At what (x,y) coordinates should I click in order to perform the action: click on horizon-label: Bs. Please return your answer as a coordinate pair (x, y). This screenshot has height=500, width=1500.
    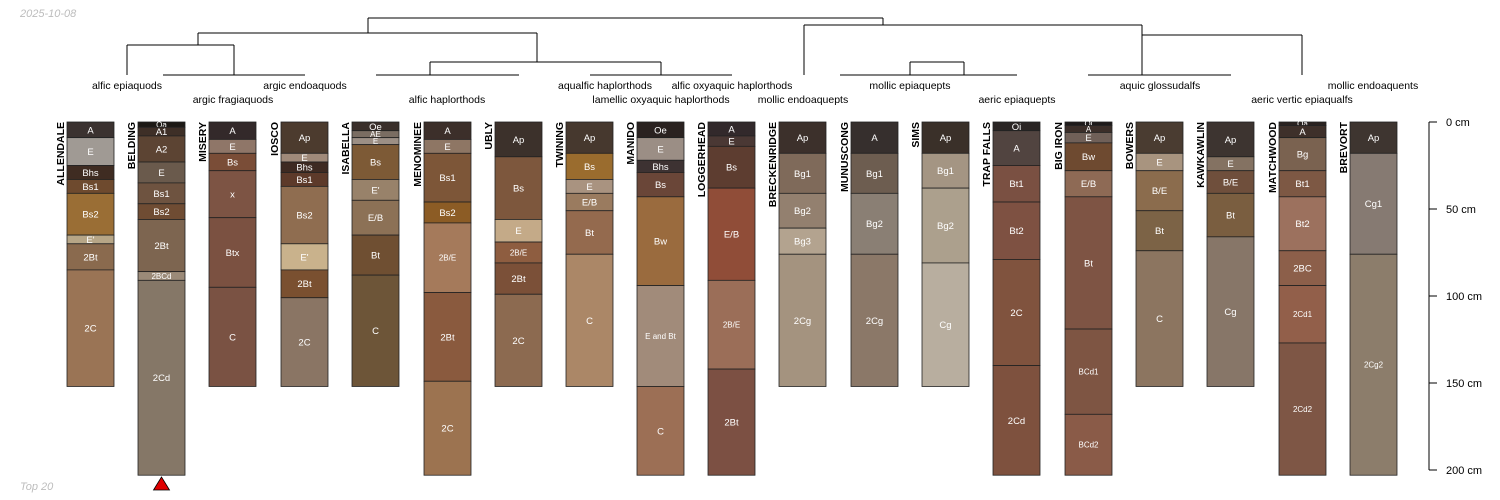
    Looking at the image, I should click on (731, 168).